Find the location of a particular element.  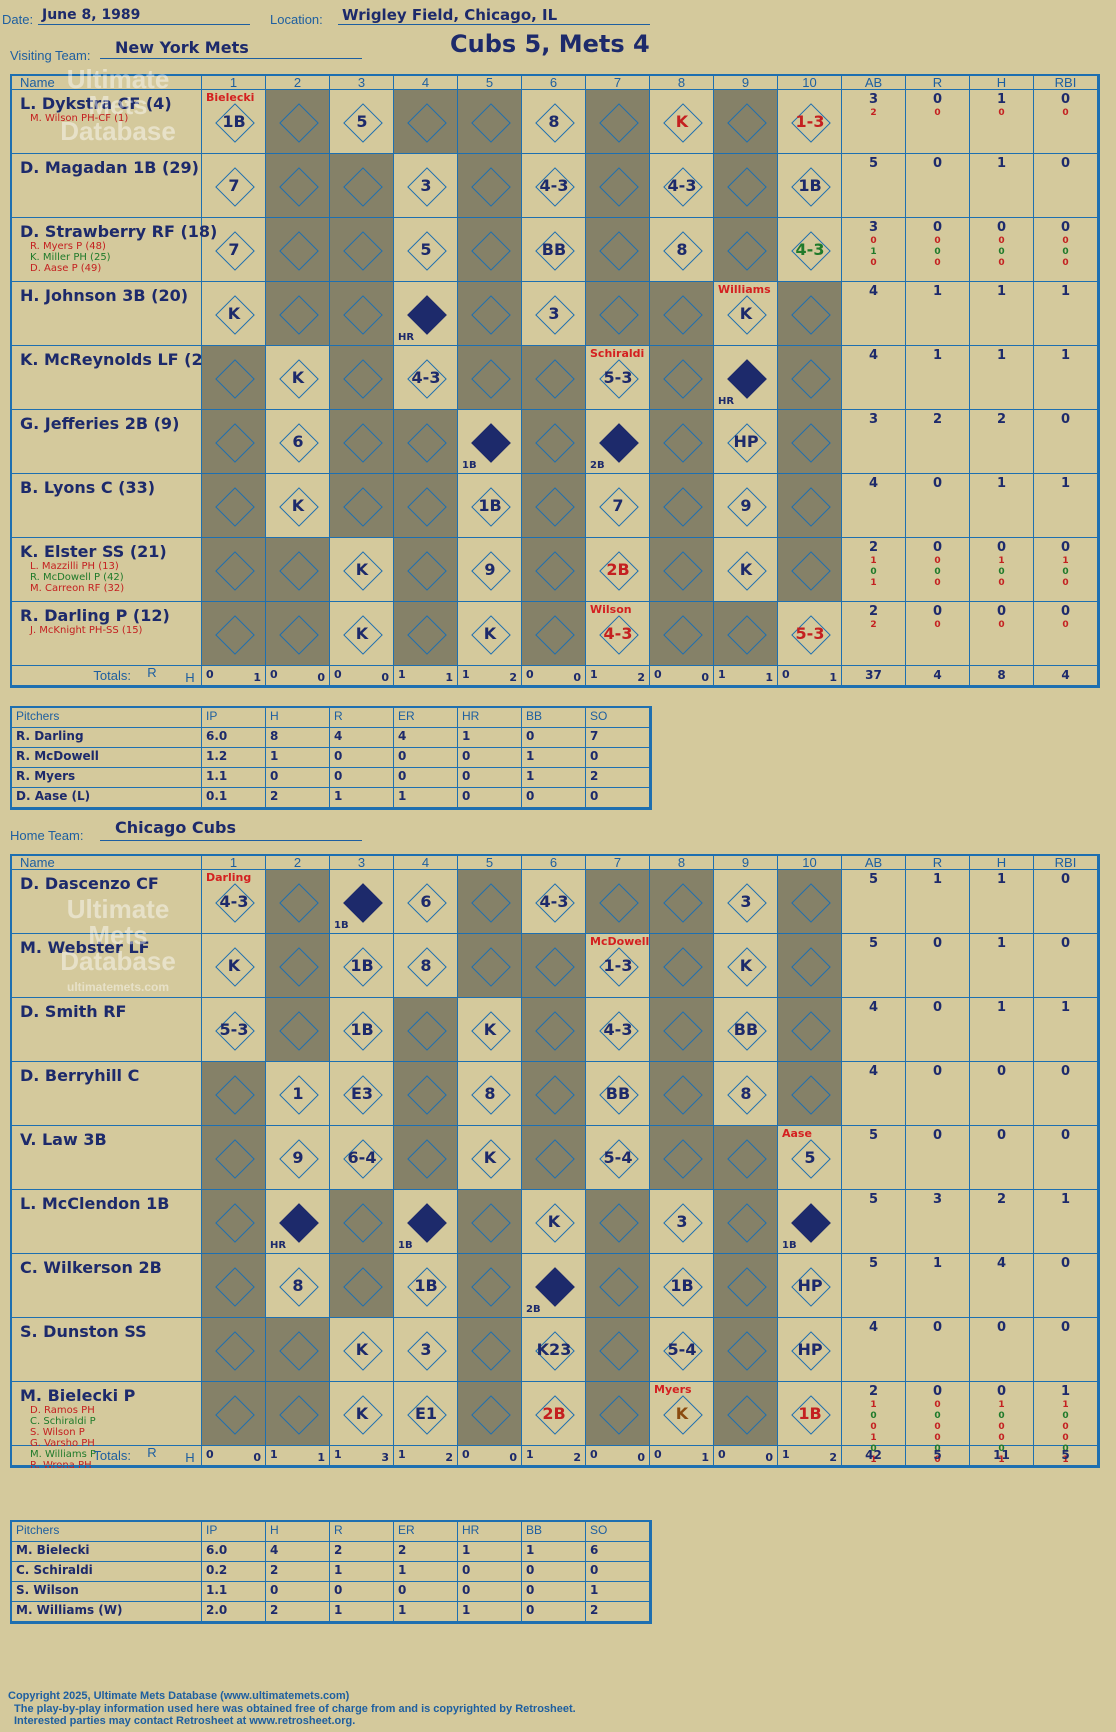

substitute-name: D. Ramos PH is located at coordinates (62, 1410).